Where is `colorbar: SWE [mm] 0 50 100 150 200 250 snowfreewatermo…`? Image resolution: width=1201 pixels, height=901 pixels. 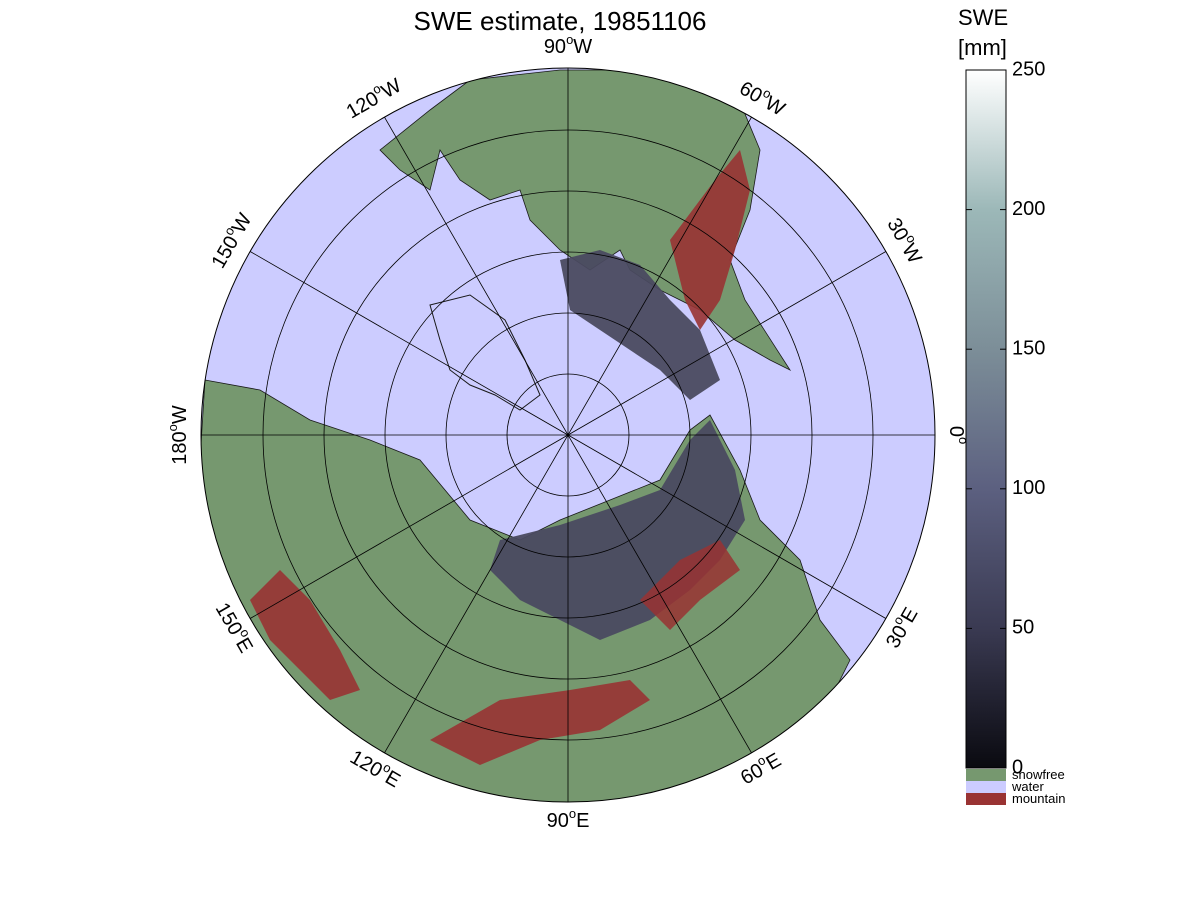
colorbar: SWE [mm] 0 50 100 150 200 250 snowfreewatermo… is located at coordinates (1011, 405).